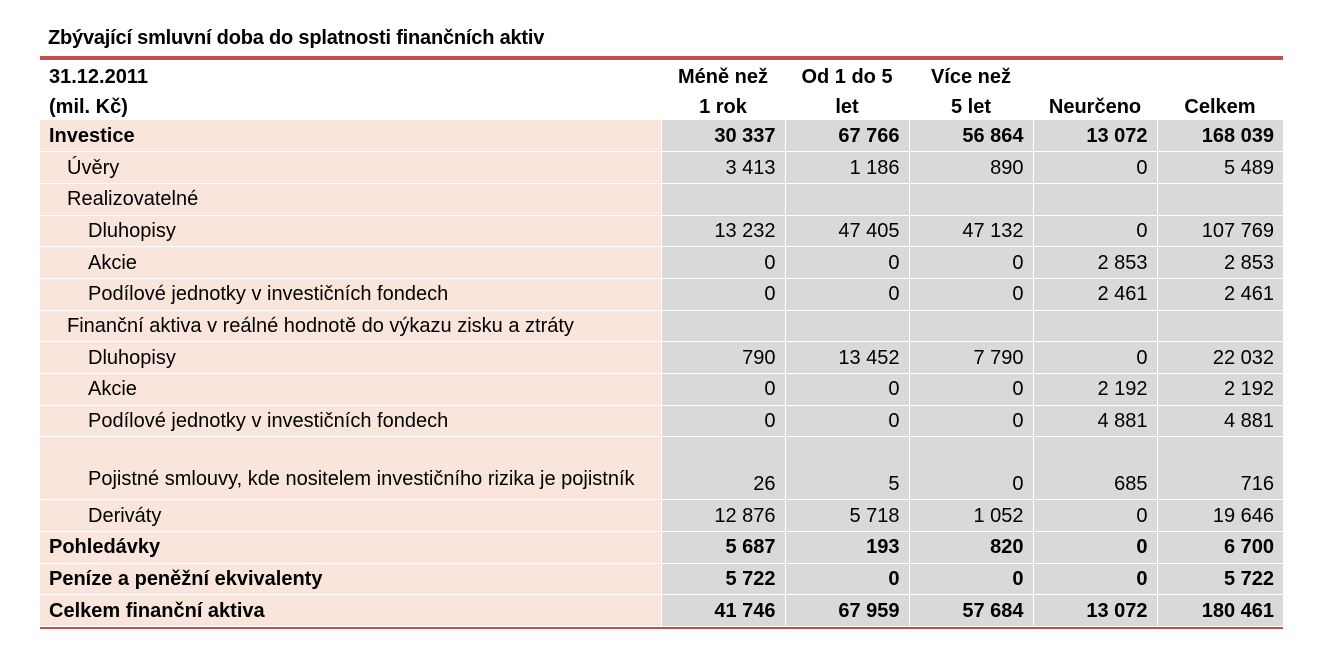 The width and height of the screenshot is (1334, 657). What do you see at coordinates (846, 468) in the screenshot?
I see `cell-value: 5` at bounding box center [846, 468].